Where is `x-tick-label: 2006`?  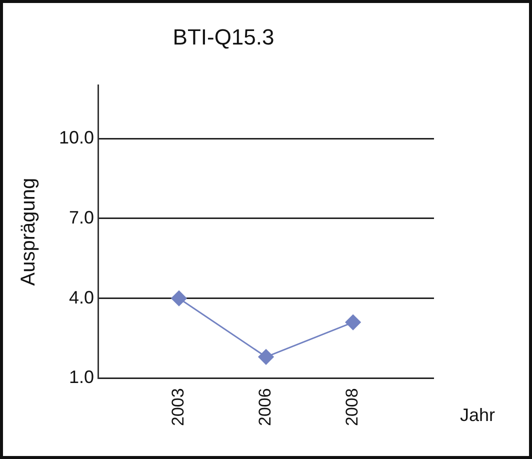 x-tick-label: 2006 is located at coordinates (265, 407).